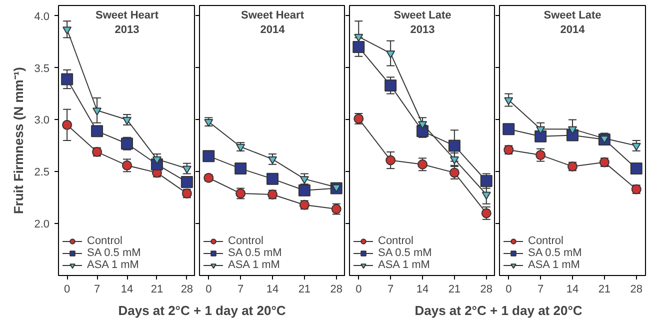 This screenshot has height=322, width=650. I want to click on y-tick-label: 2.0, so click(42, 224).